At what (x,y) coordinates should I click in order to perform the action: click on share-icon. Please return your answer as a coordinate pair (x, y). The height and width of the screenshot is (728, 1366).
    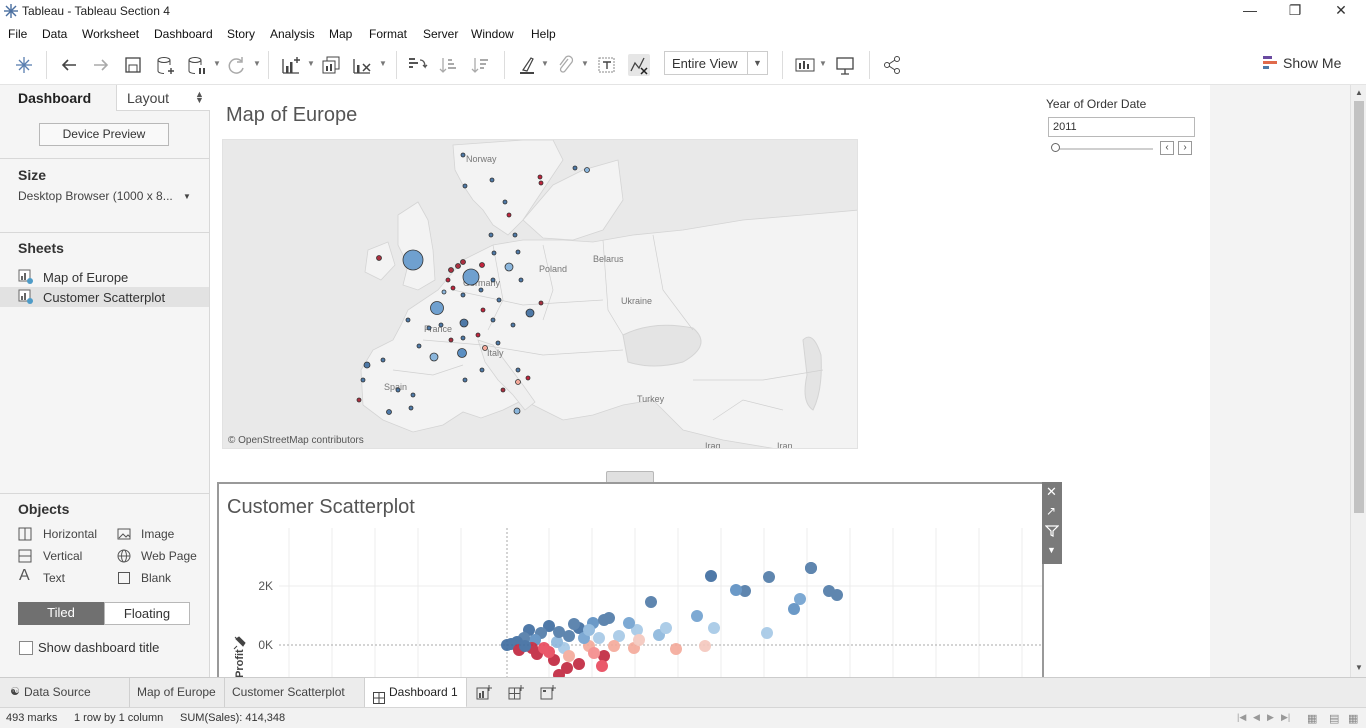
    Looking at the image, I should click on (892, 65).